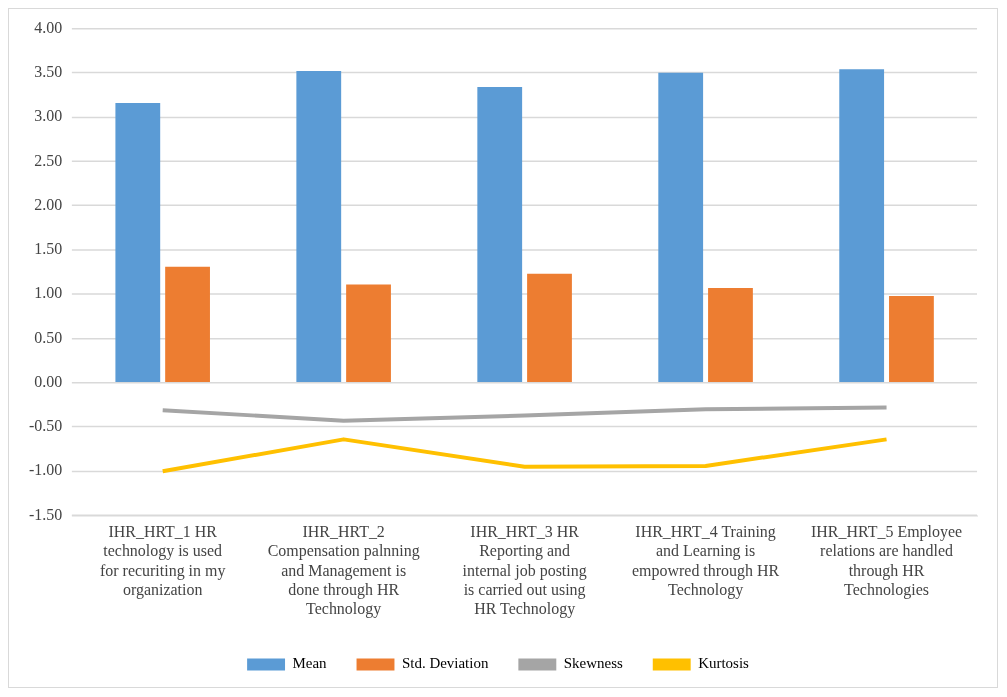 The image size is (1007, 697). Describe the element at coordinates (48, 116) in the screenshot. I see `y-tick-label: 3.00` at that location.